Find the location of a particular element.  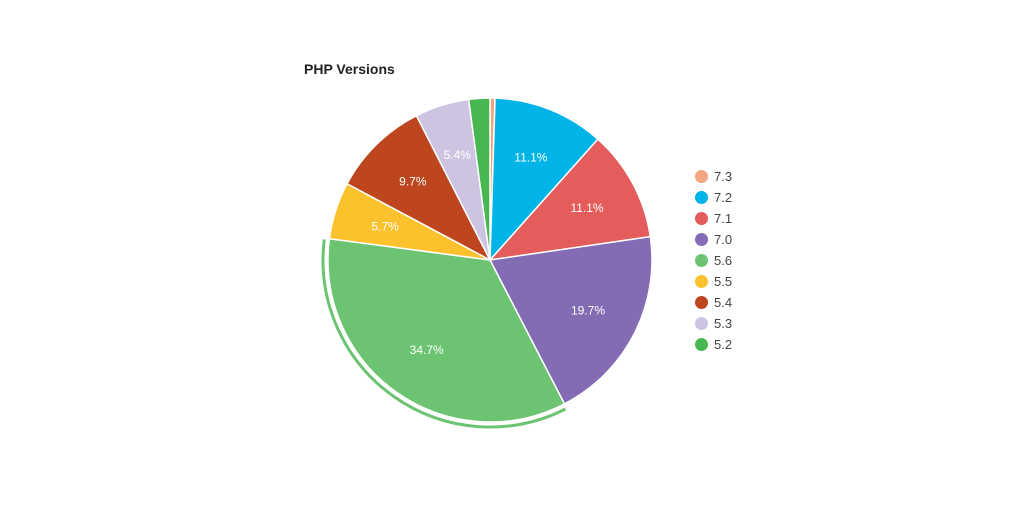

legend: 7.3 7.2 7.1 7.0 5.6 5.5 5.4 5.3 5.2 is located at coordinates (713, 260).